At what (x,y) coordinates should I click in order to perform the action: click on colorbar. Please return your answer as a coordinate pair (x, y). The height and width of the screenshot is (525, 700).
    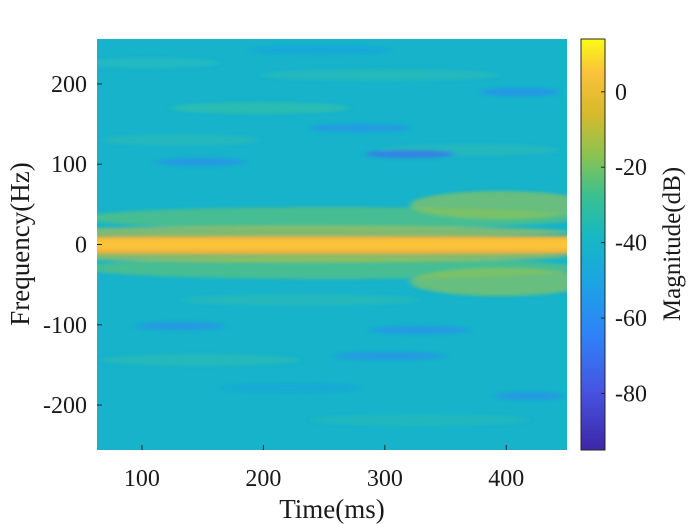
    Looking at the image, I should click on (593, 244).